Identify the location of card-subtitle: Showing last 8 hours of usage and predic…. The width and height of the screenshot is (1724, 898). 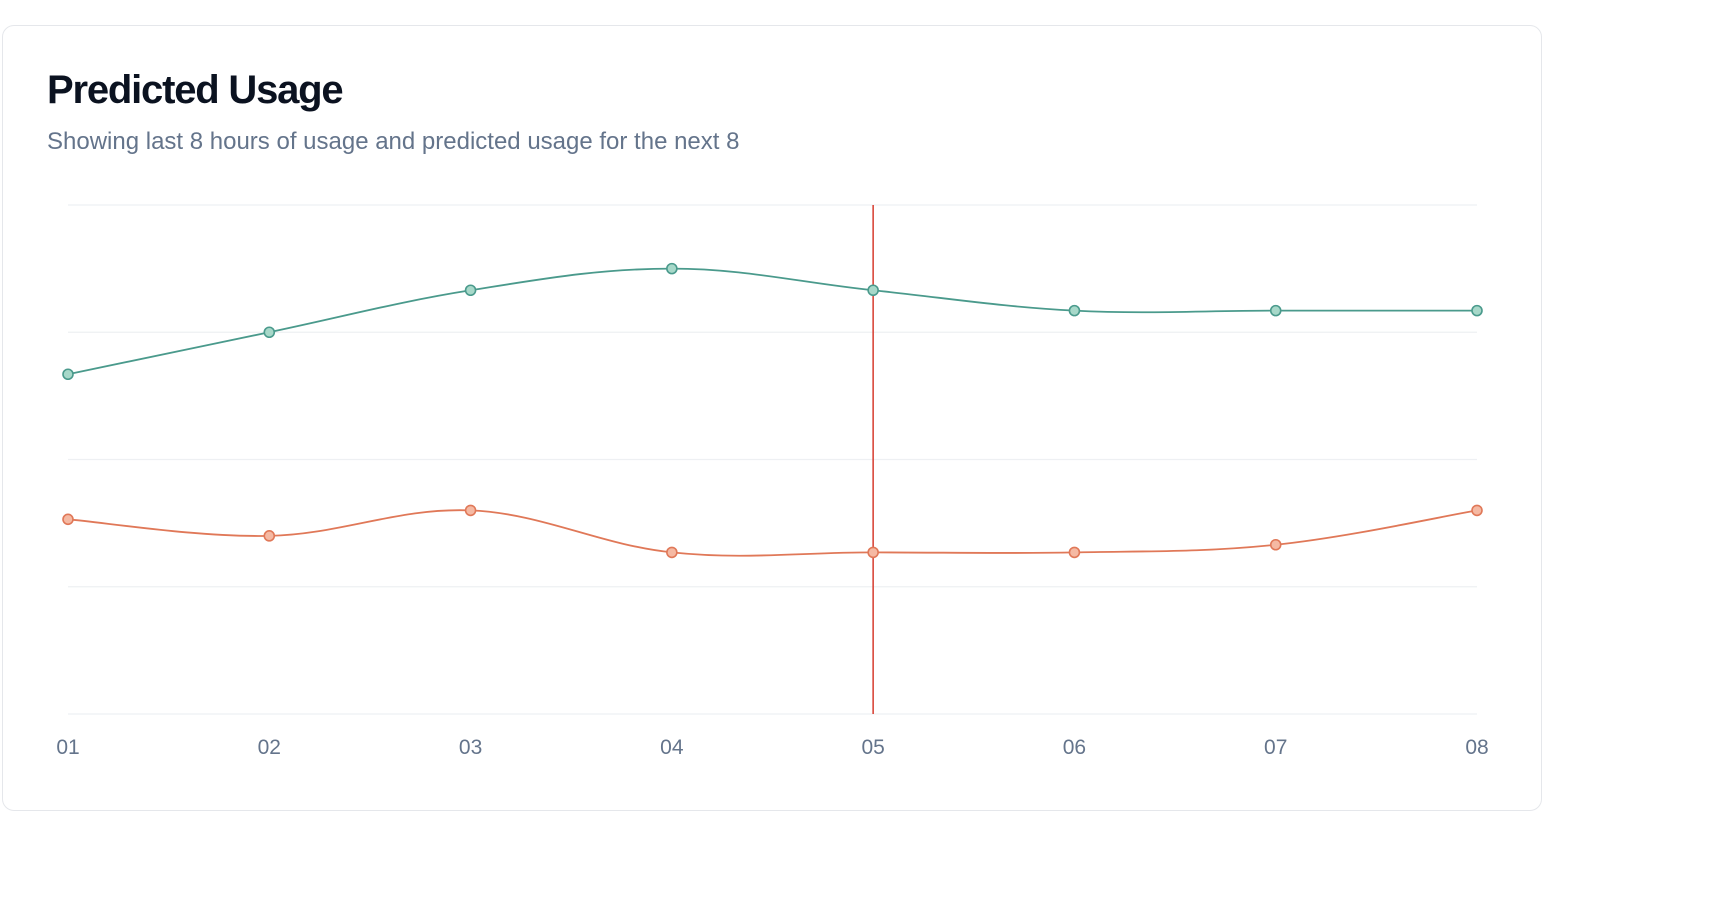
(393, 141).